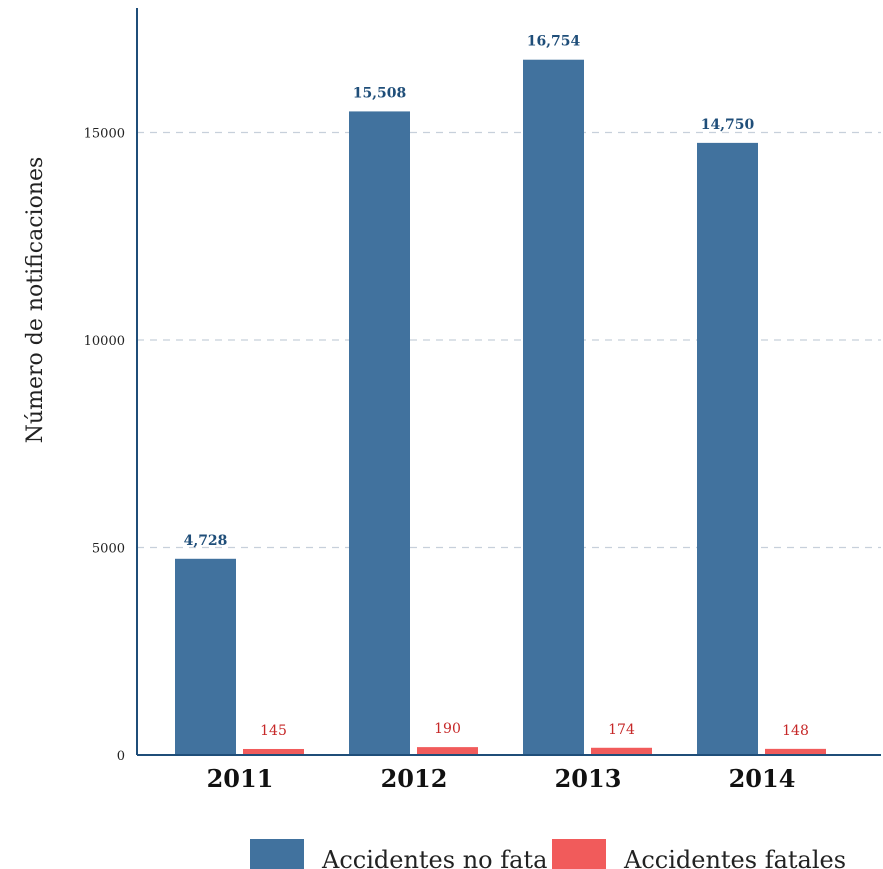 This screenshot has width=883, height=869. I want to click on legend-label-fatal: Accidentes fatales, so click(734, 857).